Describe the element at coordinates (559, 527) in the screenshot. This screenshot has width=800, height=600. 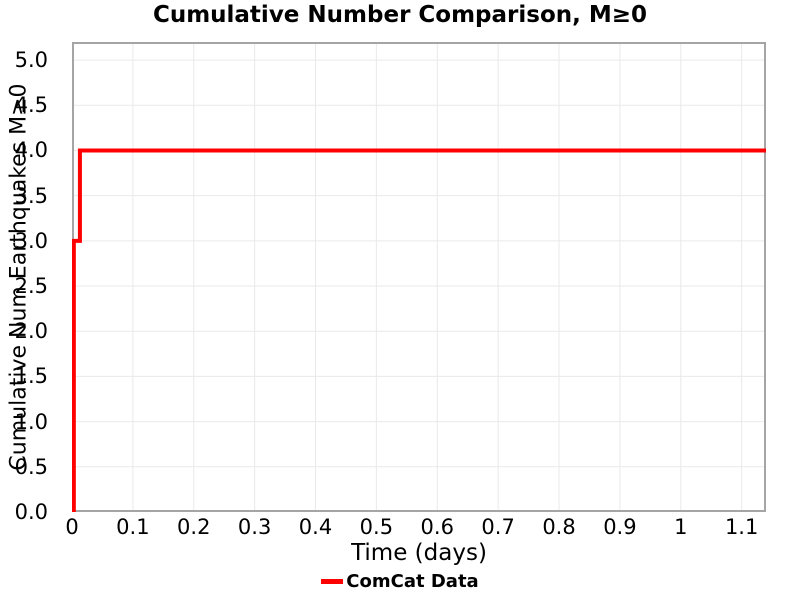
I see `x-tick-label: 0.8` at that location.